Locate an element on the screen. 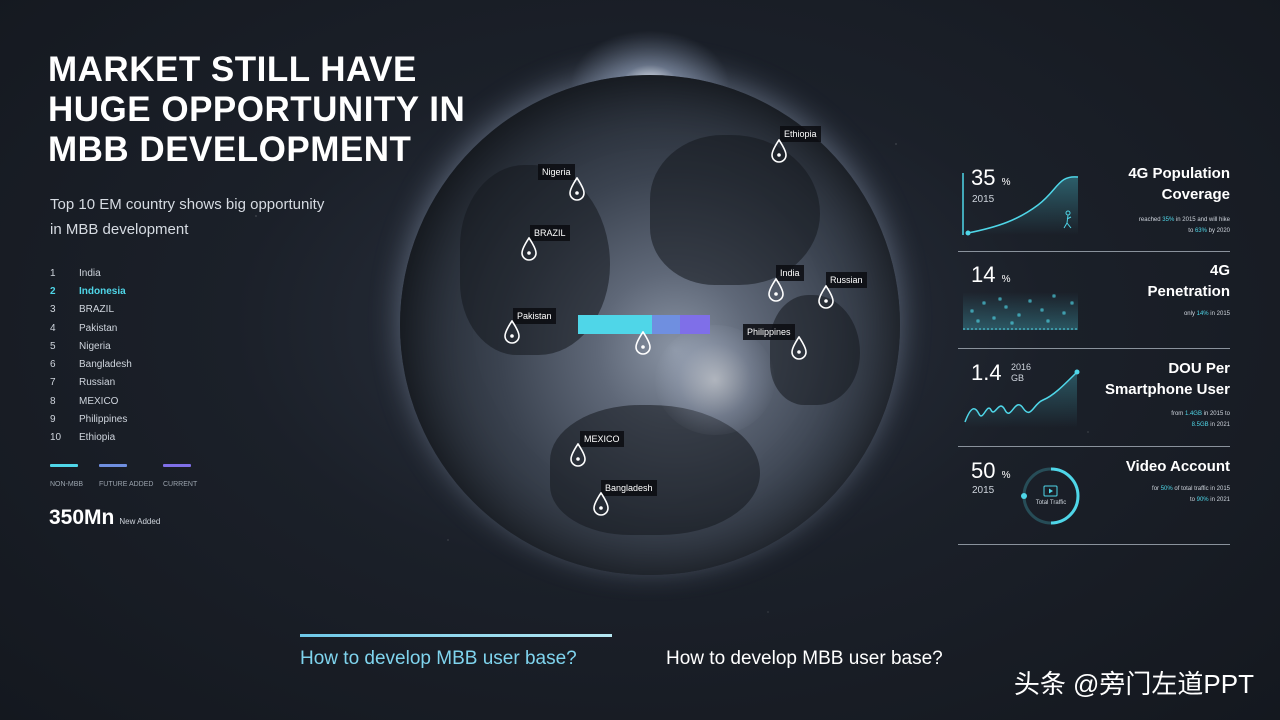 This screenshot has height=720, width=1280. country-row: 4 Pakistan is located at coordinates (84, 328).